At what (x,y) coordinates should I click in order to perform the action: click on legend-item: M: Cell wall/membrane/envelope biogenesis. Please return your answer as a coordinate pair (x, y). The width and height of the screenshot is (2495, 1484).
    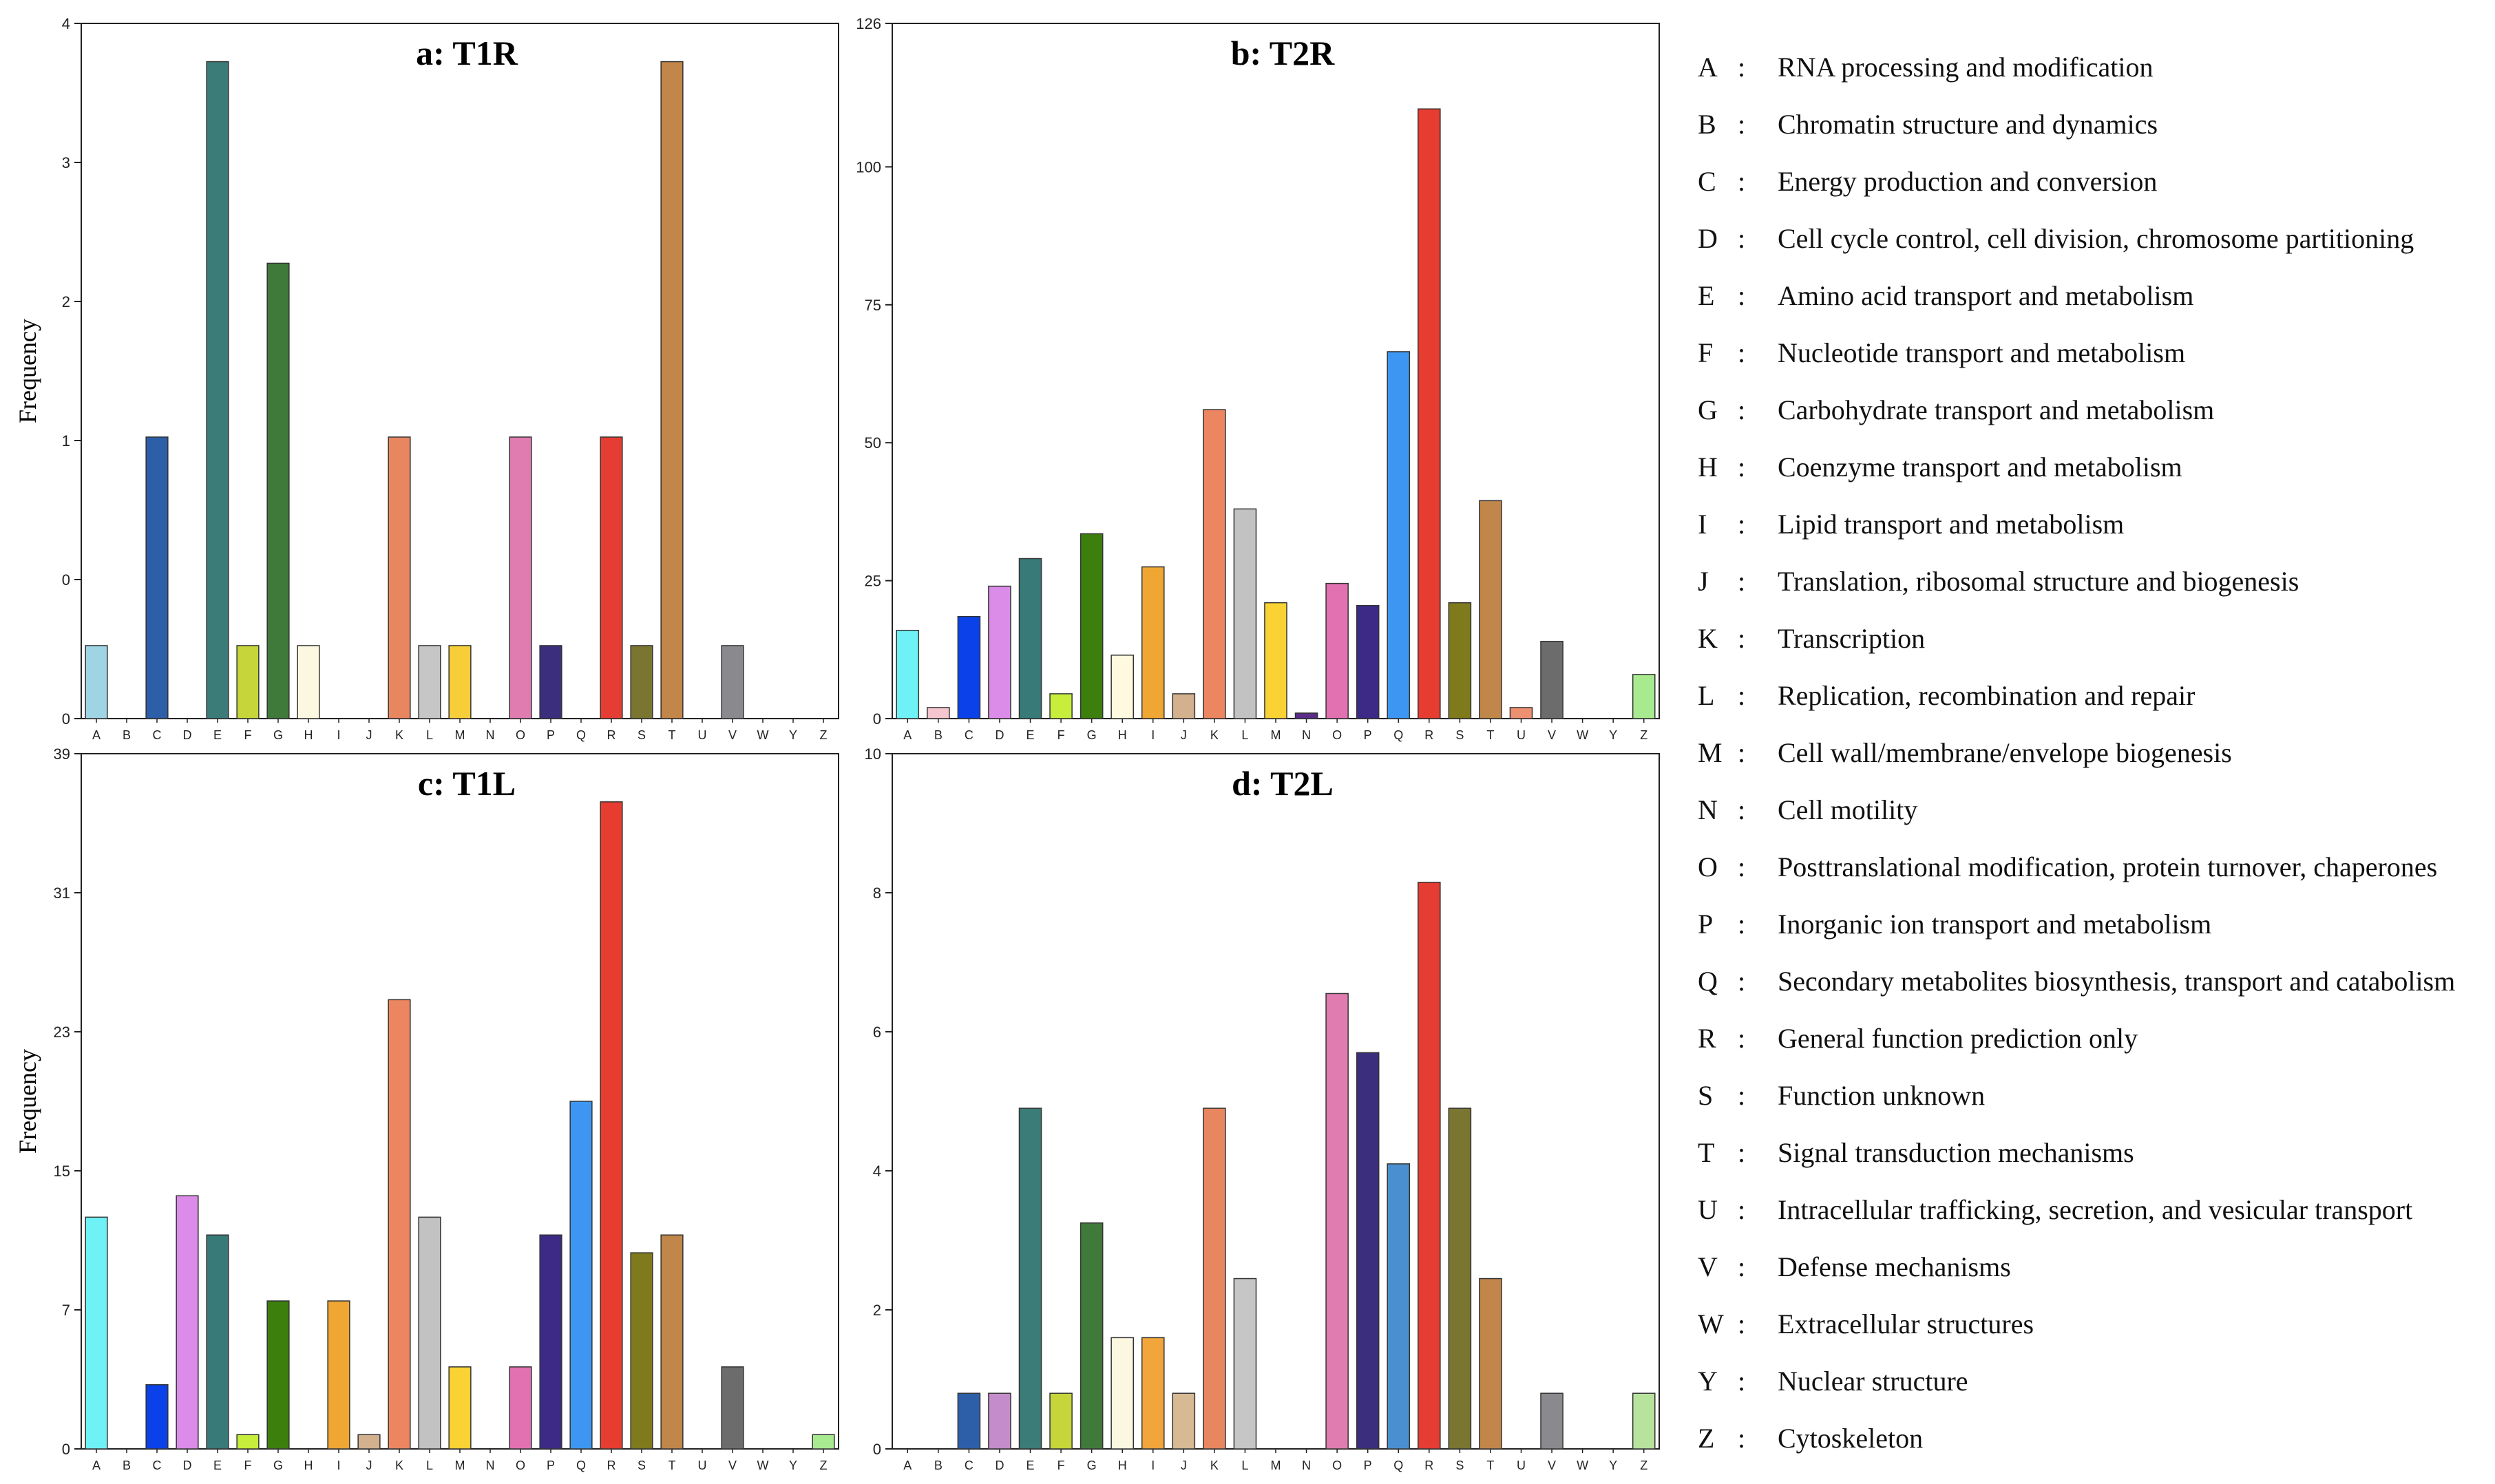
    Looking at the image, I should click on (2094, 752).